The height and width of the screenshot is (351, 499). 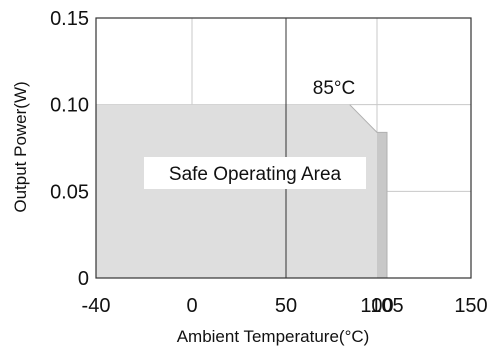 What do you see at coordinates (255, 133) in the screenshot?
I see `annotations: 85°C Safe Operating Area` at bounding box center [255, 133].